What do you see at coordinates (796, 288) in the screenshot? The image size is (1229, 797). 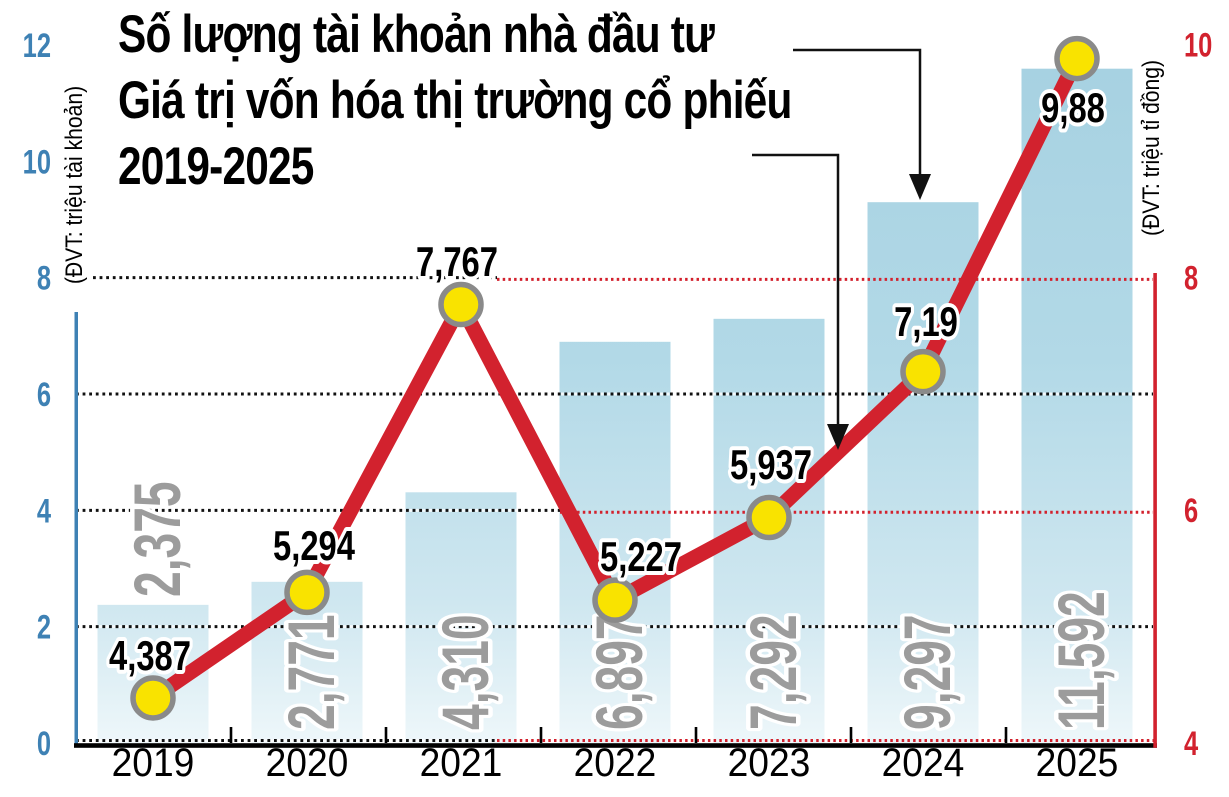 I see `callout-arrow-to-line` at bounding box center [796, 288].